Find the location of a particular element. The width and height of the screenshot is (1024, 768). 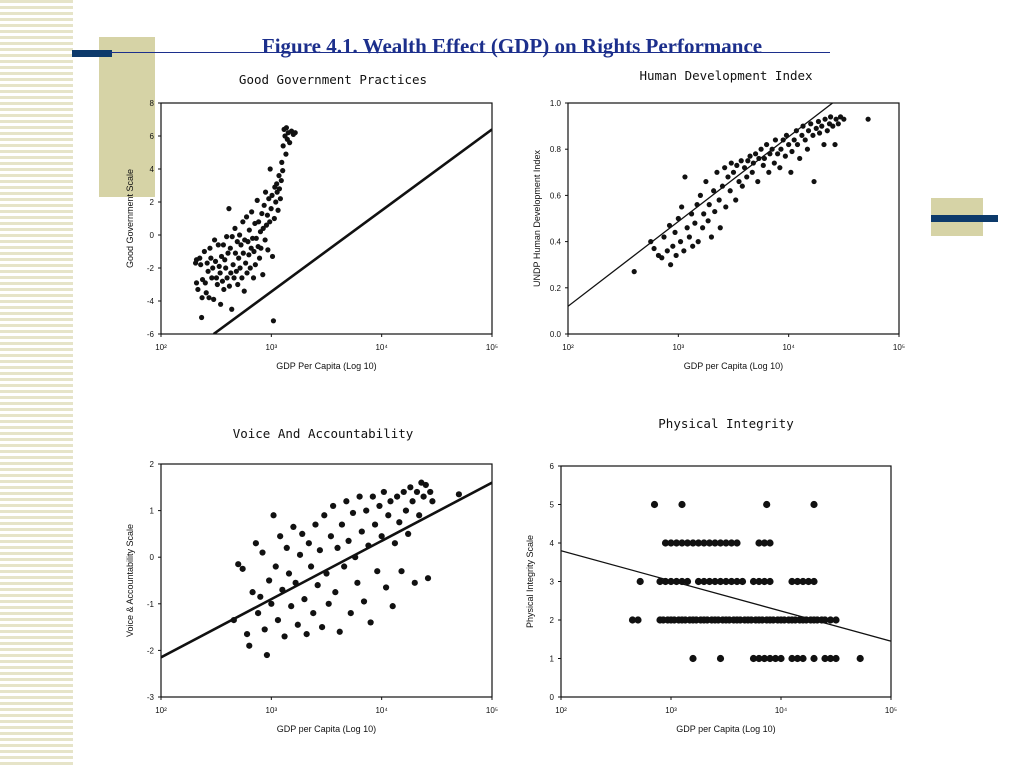

x-tick-label: 10³ is located at coordinates (671, 710).